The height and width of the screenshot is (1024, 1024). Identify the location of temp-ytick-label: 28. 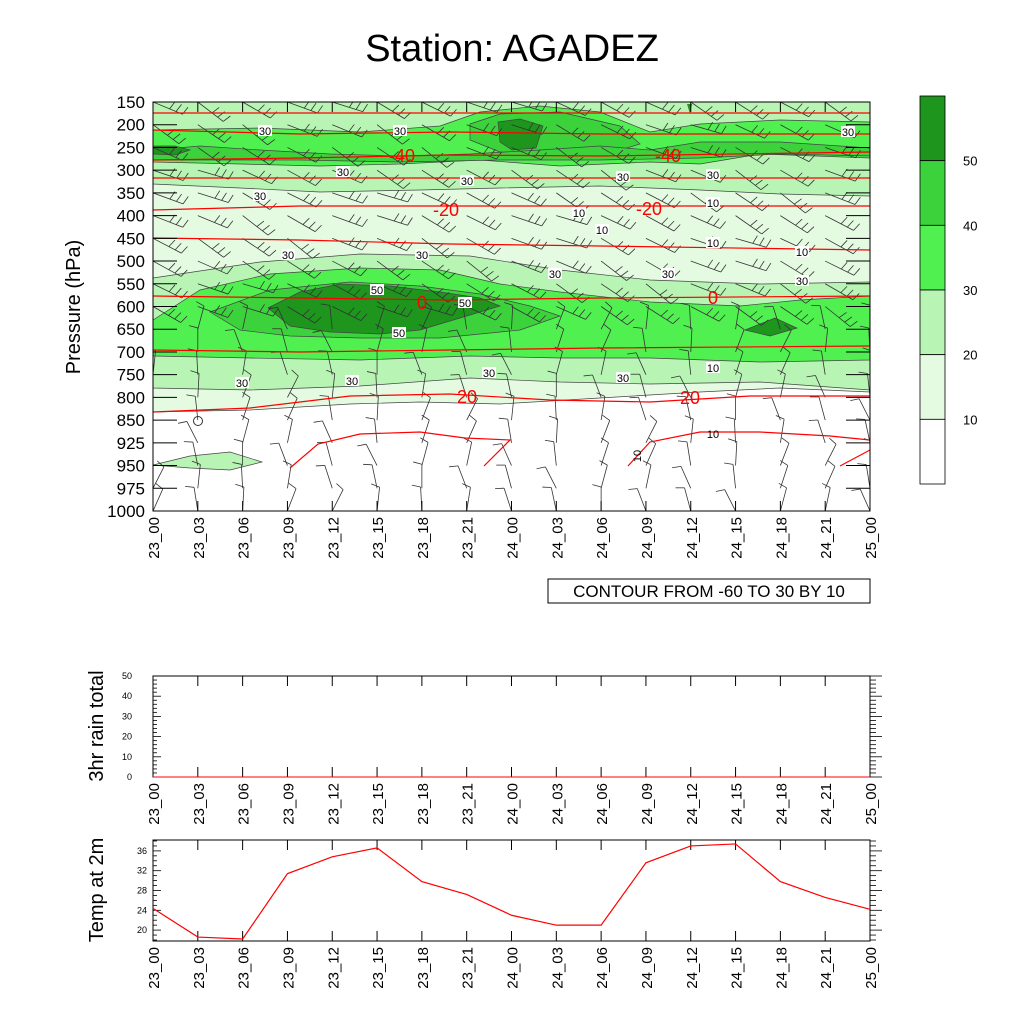
(142, 891).